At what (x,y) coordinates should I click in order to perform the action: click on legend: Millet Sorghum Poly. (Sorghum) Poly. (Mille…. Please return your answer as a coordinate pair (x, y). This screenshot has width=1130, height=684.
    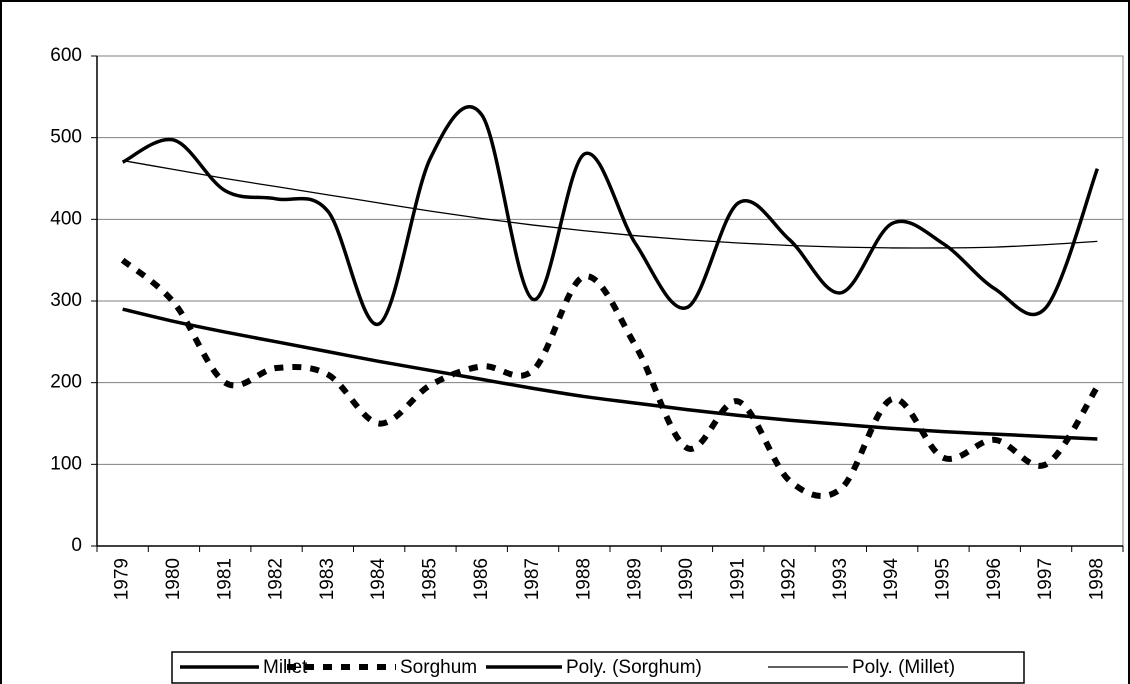
    Looking at the image, I should click on (598, 667).